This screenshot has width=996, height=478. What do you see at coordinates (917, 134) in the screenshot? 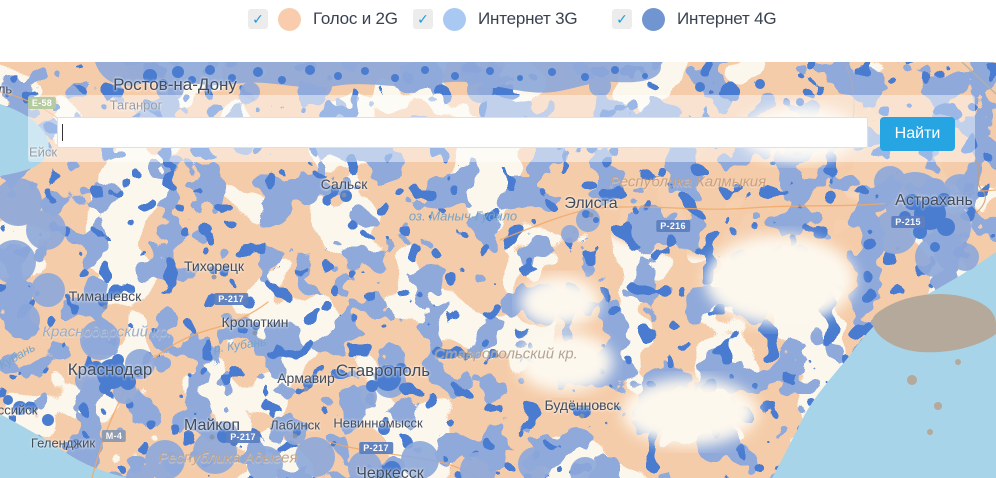
I see `search-button: Найти` at bounding box center [917, 134].